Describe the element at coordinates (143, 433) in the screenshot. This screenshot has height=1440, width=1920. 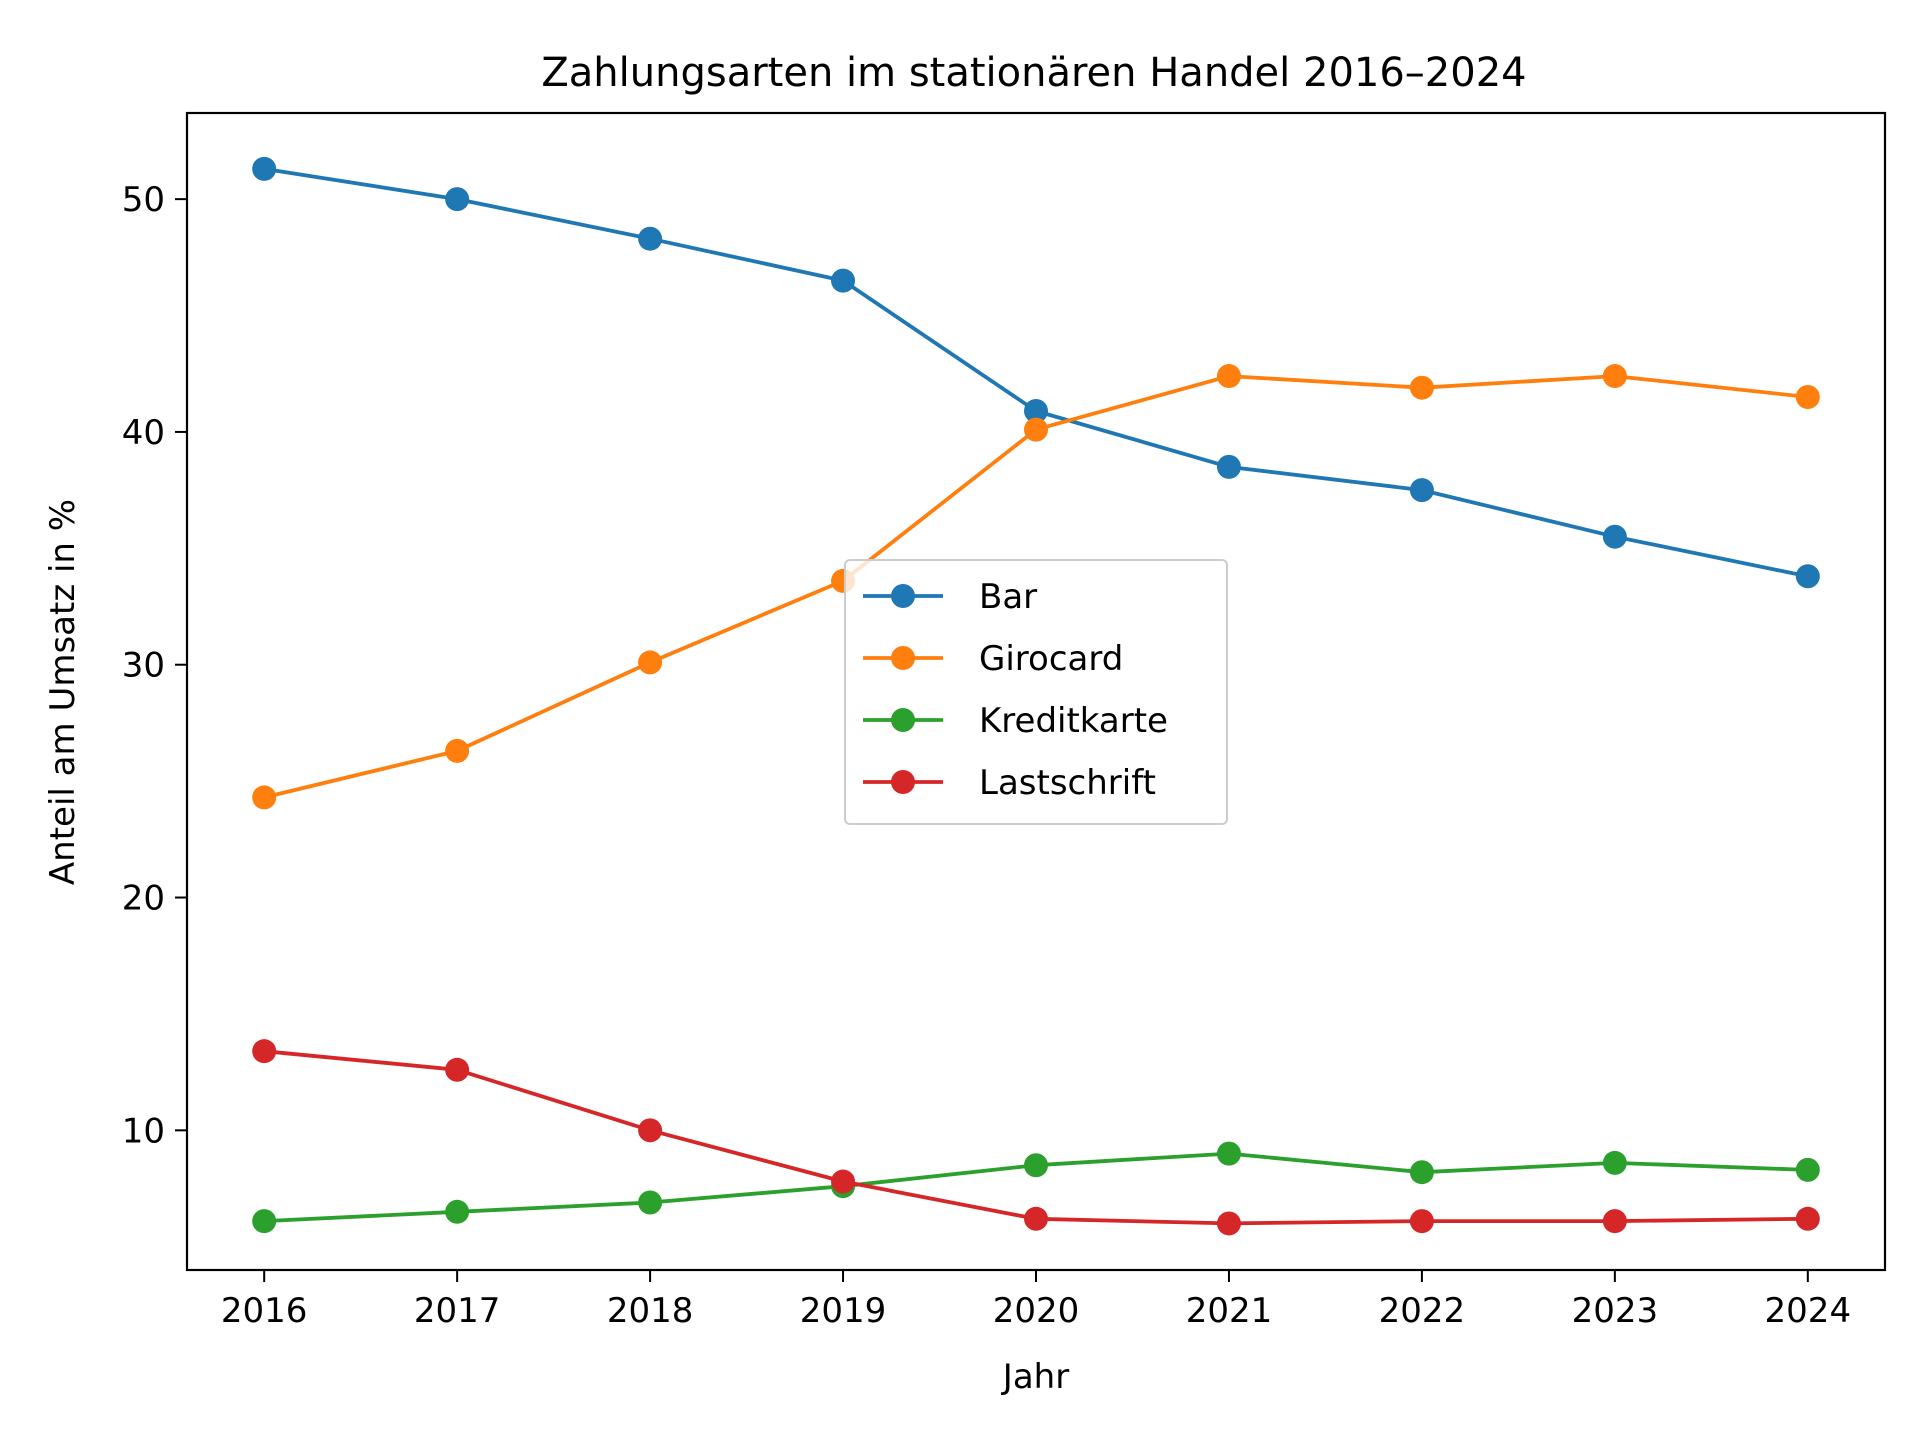
I see `y-tick-label: 40` at that location.